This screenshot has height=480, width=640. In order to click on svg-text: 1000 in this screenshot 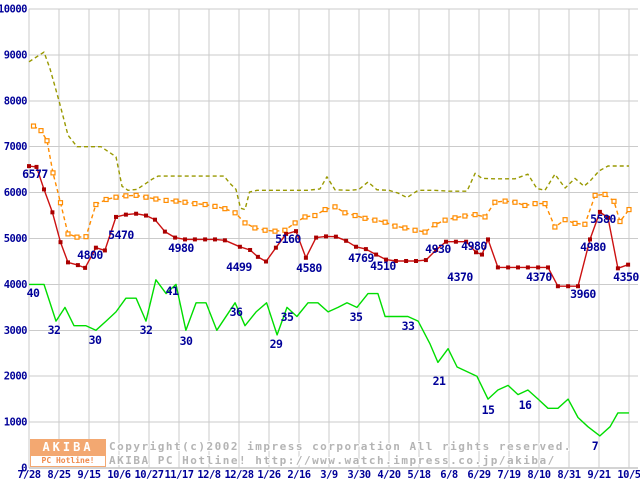, I will do `click(15, 423)`.